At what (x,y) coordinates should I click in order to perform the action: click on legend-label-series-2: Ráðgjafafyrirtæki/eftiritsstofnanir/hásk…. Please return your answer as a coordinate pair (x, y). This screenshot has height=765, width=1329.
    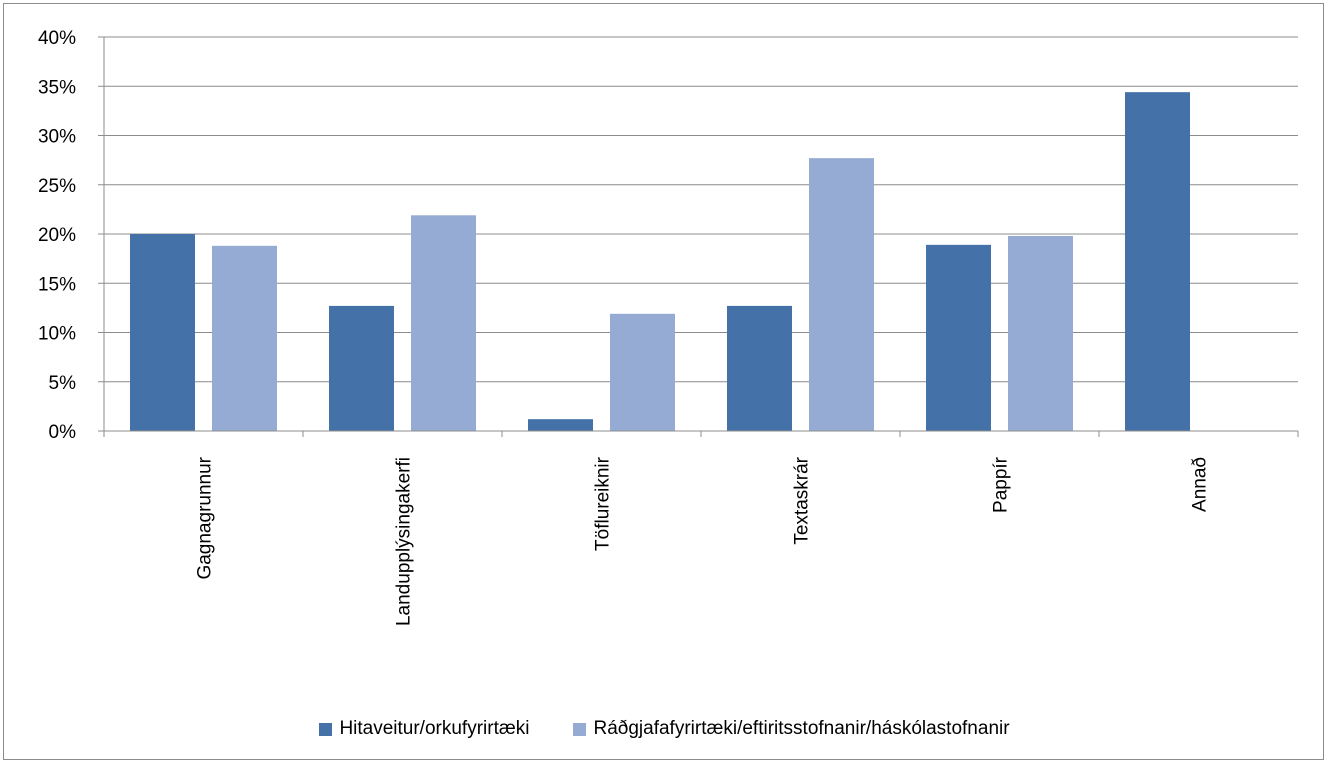
    Looking at the image, I should click on (801, 728).